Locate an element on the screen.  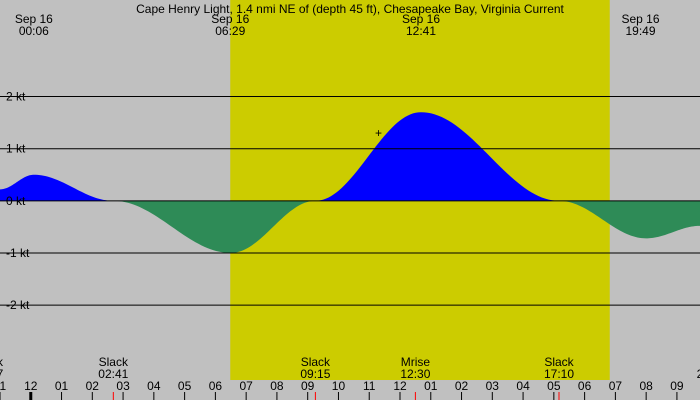
y-tick-label: -2 kt is located at coordinates (18, 305).